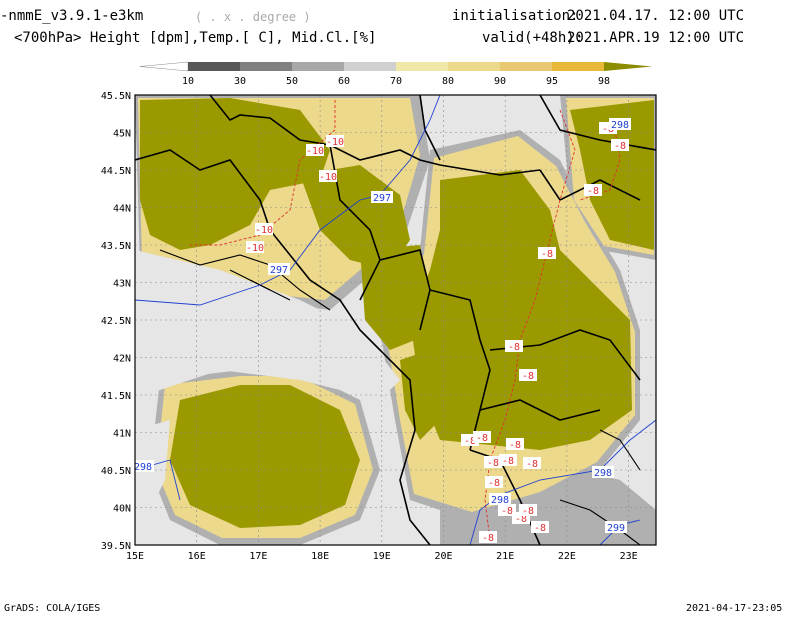  Describe the element at coordinates (396, 81) in the screenshot. I see `legend-tick-label: 70` at that location.